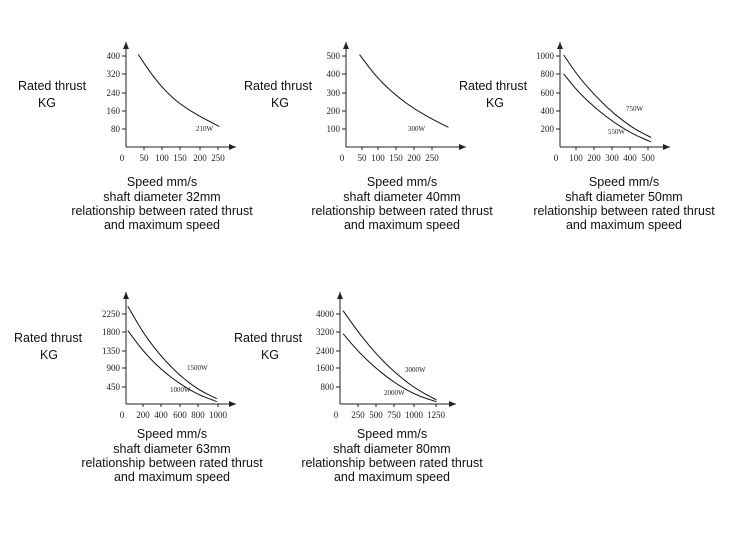  What do you see at coordinates (325, 368) in the screenshot?
I see `y-tick-label: 1600` at bounding box center [325, 368].